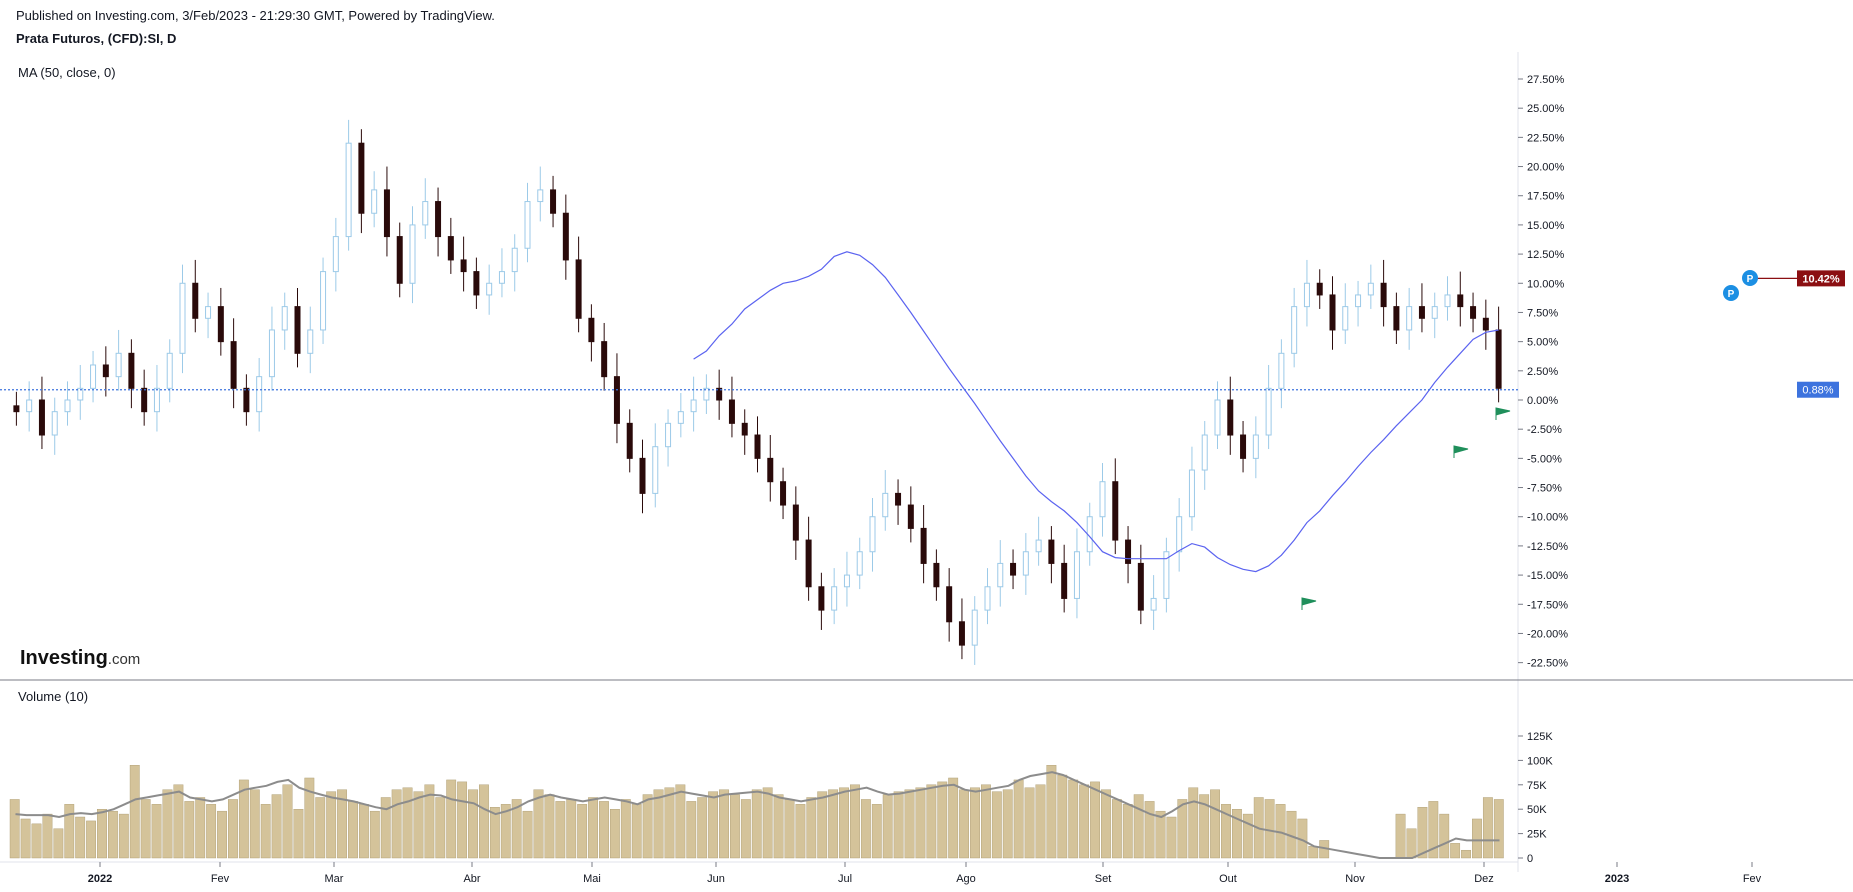 This screenshot has height=892, width=1853. Describe the element at coordinates (1542, 313) in the screenshot. I see `price-tick-label: 7.50%` at that location.